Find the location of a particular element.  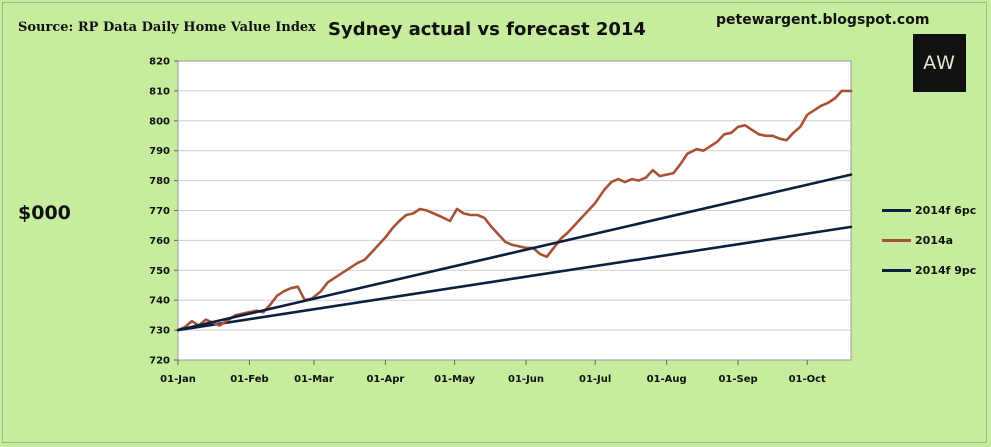

legend-label: 2014f 9pc is located at coordinates (946, 270).